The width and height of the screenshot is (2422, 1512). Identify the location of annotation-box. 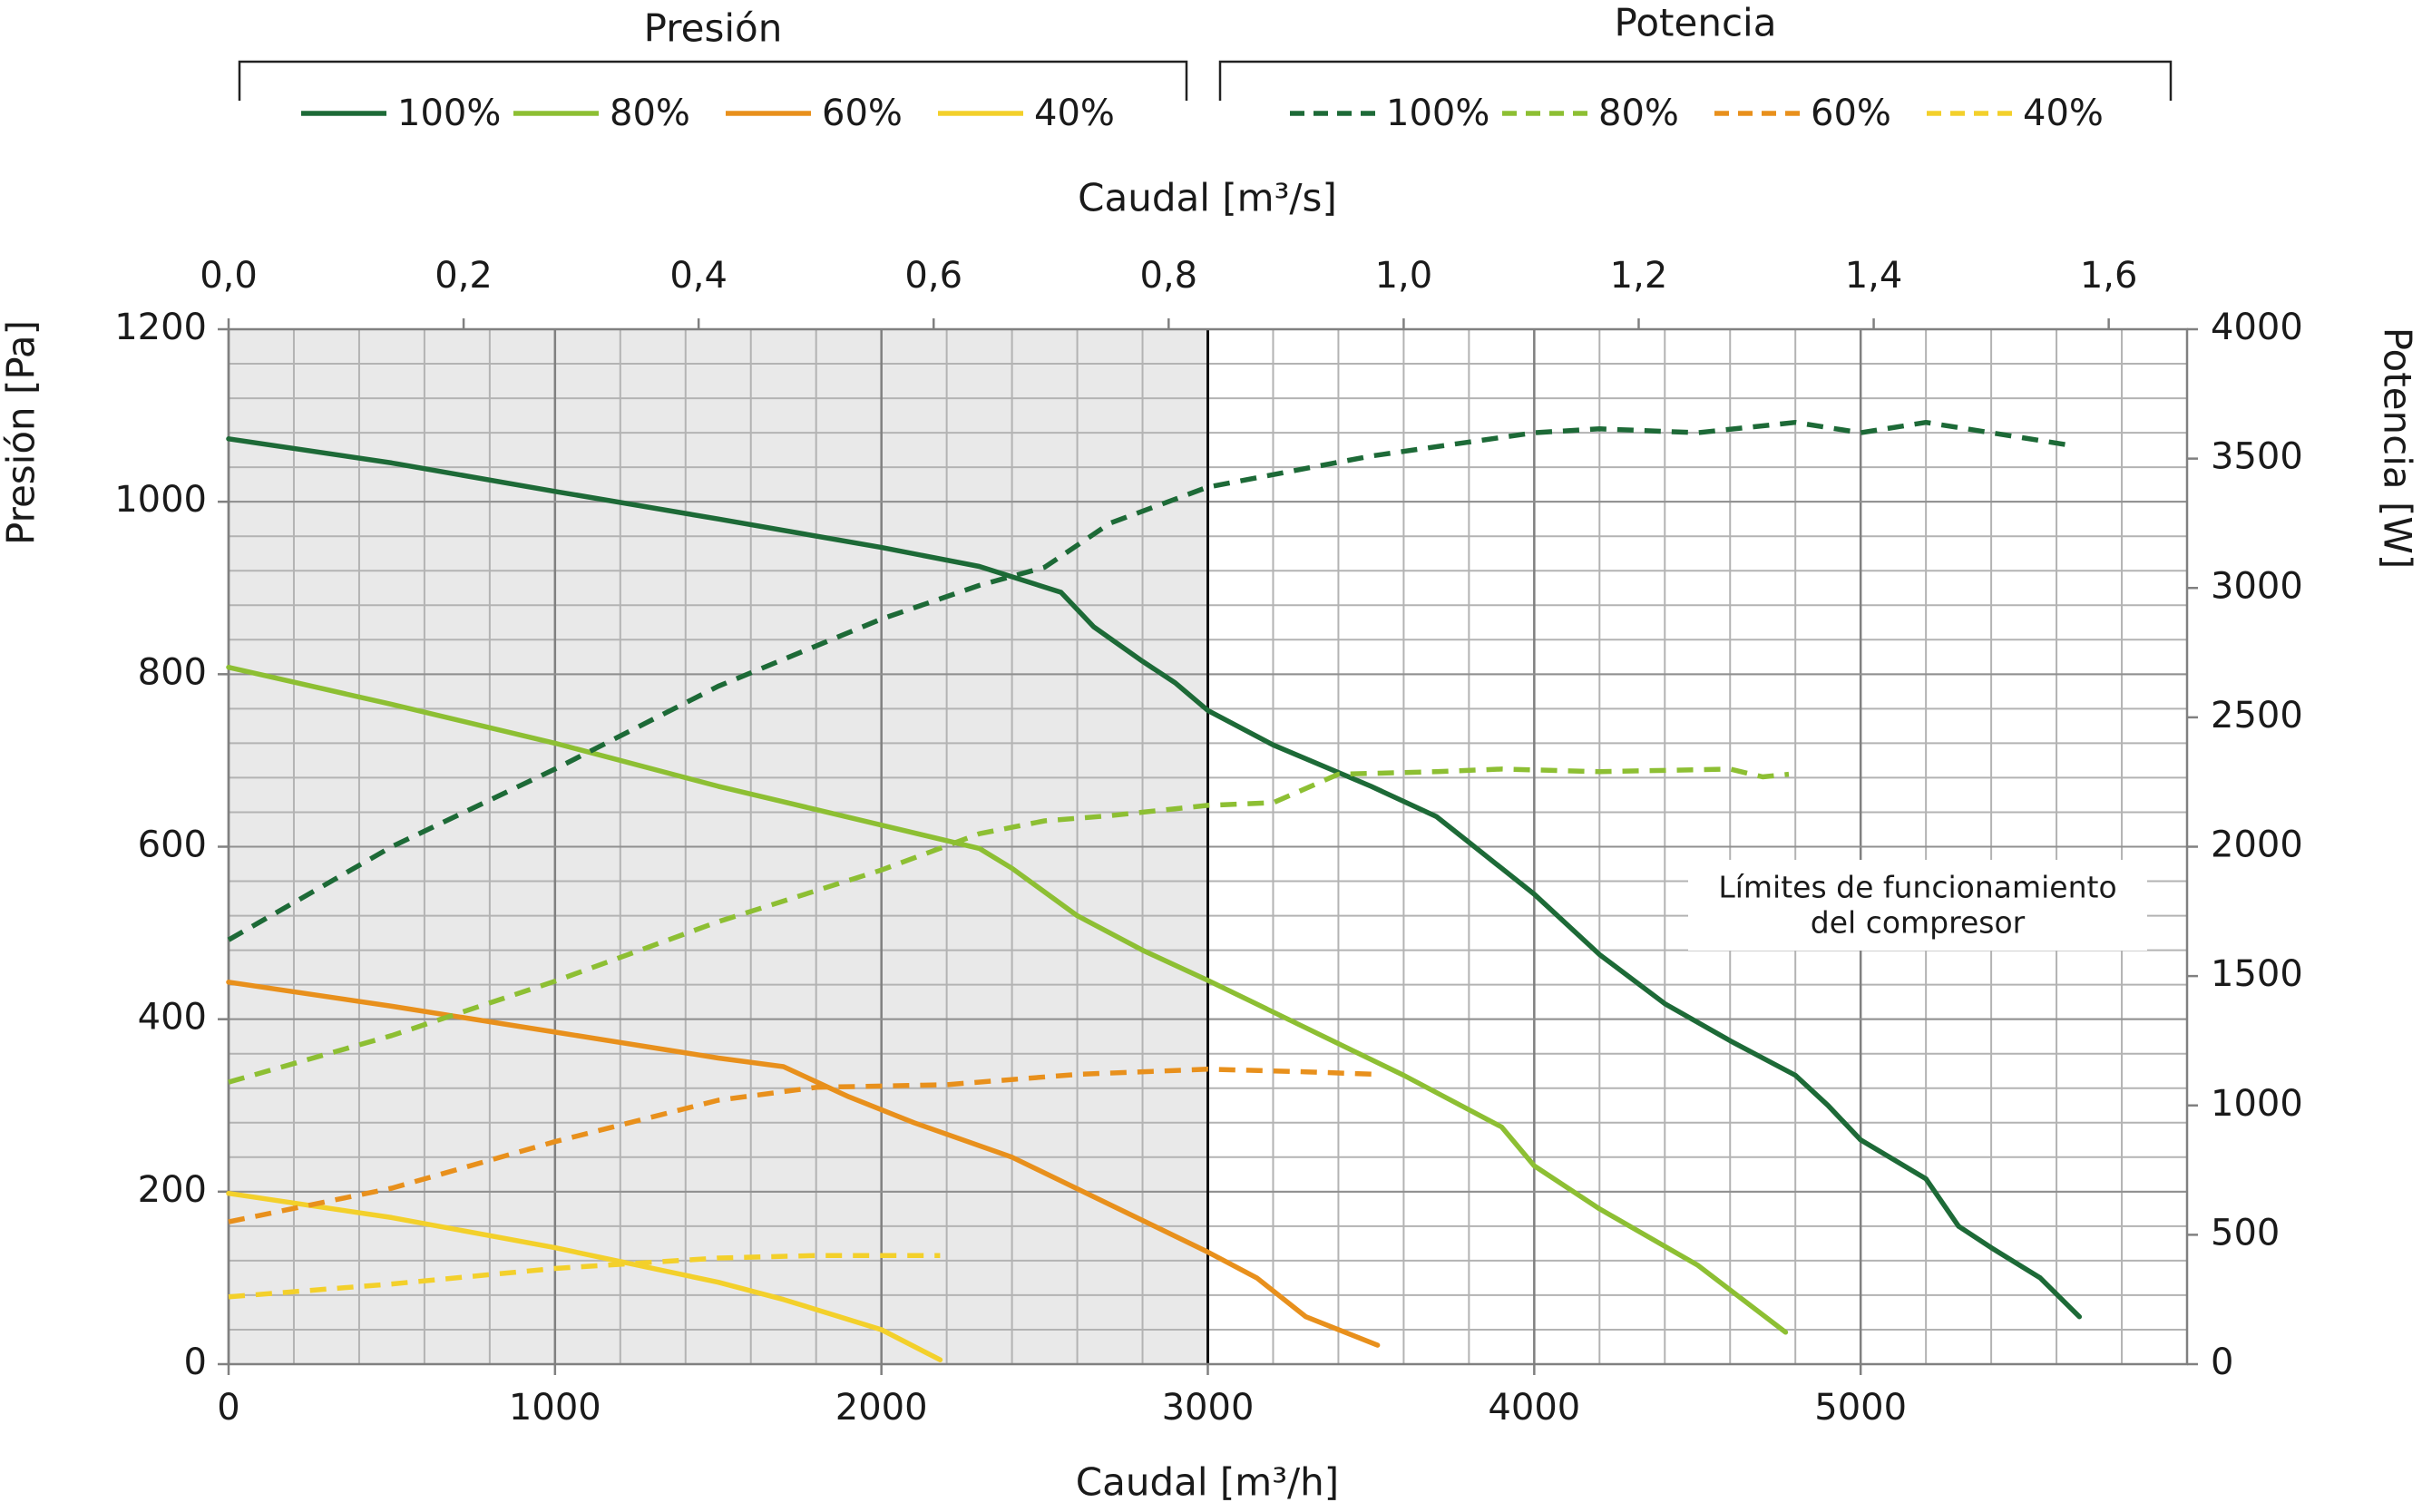
(1917, 905).